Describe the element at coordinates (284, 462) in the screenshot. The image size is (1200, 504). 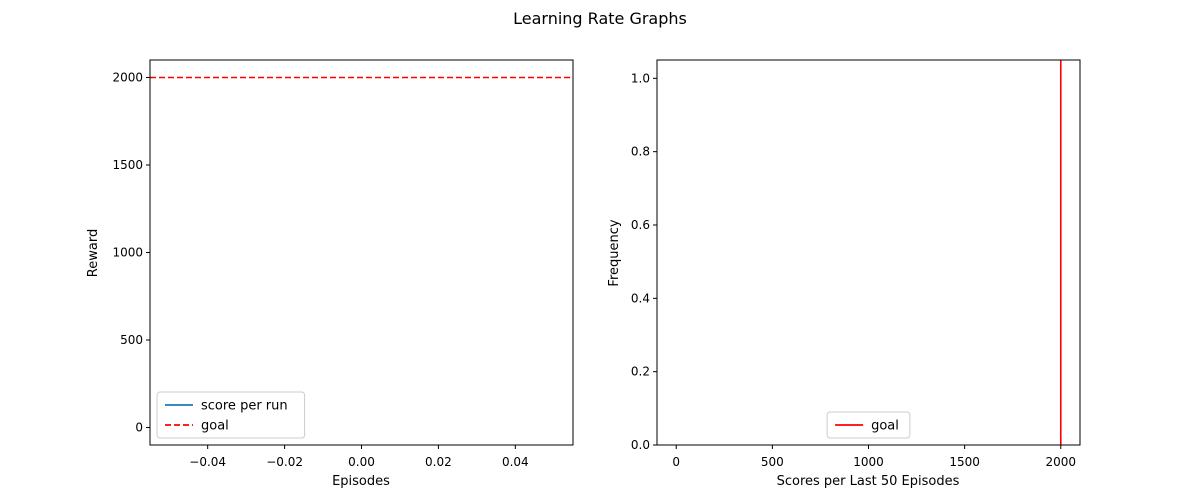
I see `reward-chart-xtick-label: −0.02` at that location.